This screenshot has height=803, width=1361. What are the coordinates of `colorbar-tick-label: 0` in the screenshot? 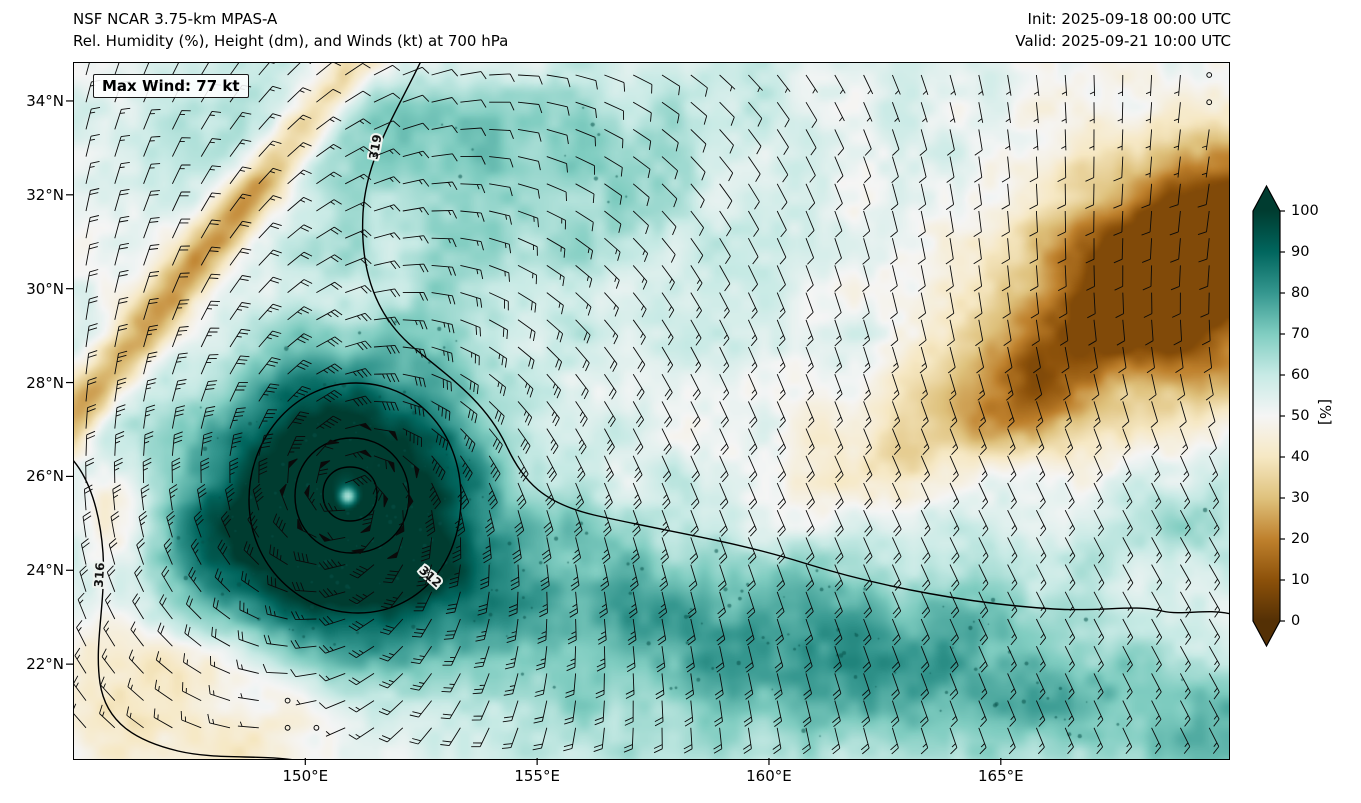 It's located at (1296, 621).